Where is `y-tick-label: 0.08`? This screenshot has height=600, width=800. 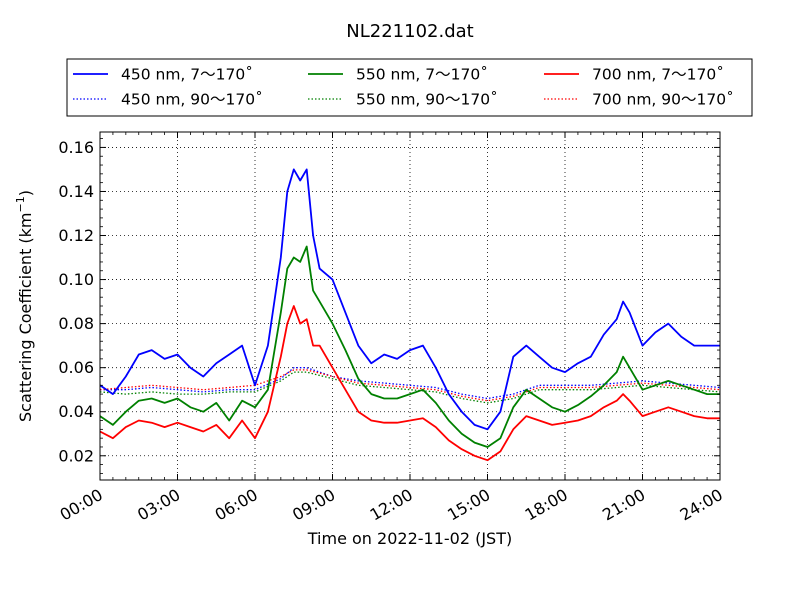 y-tick-label: 0.08 is located at coordinates (76, 323).